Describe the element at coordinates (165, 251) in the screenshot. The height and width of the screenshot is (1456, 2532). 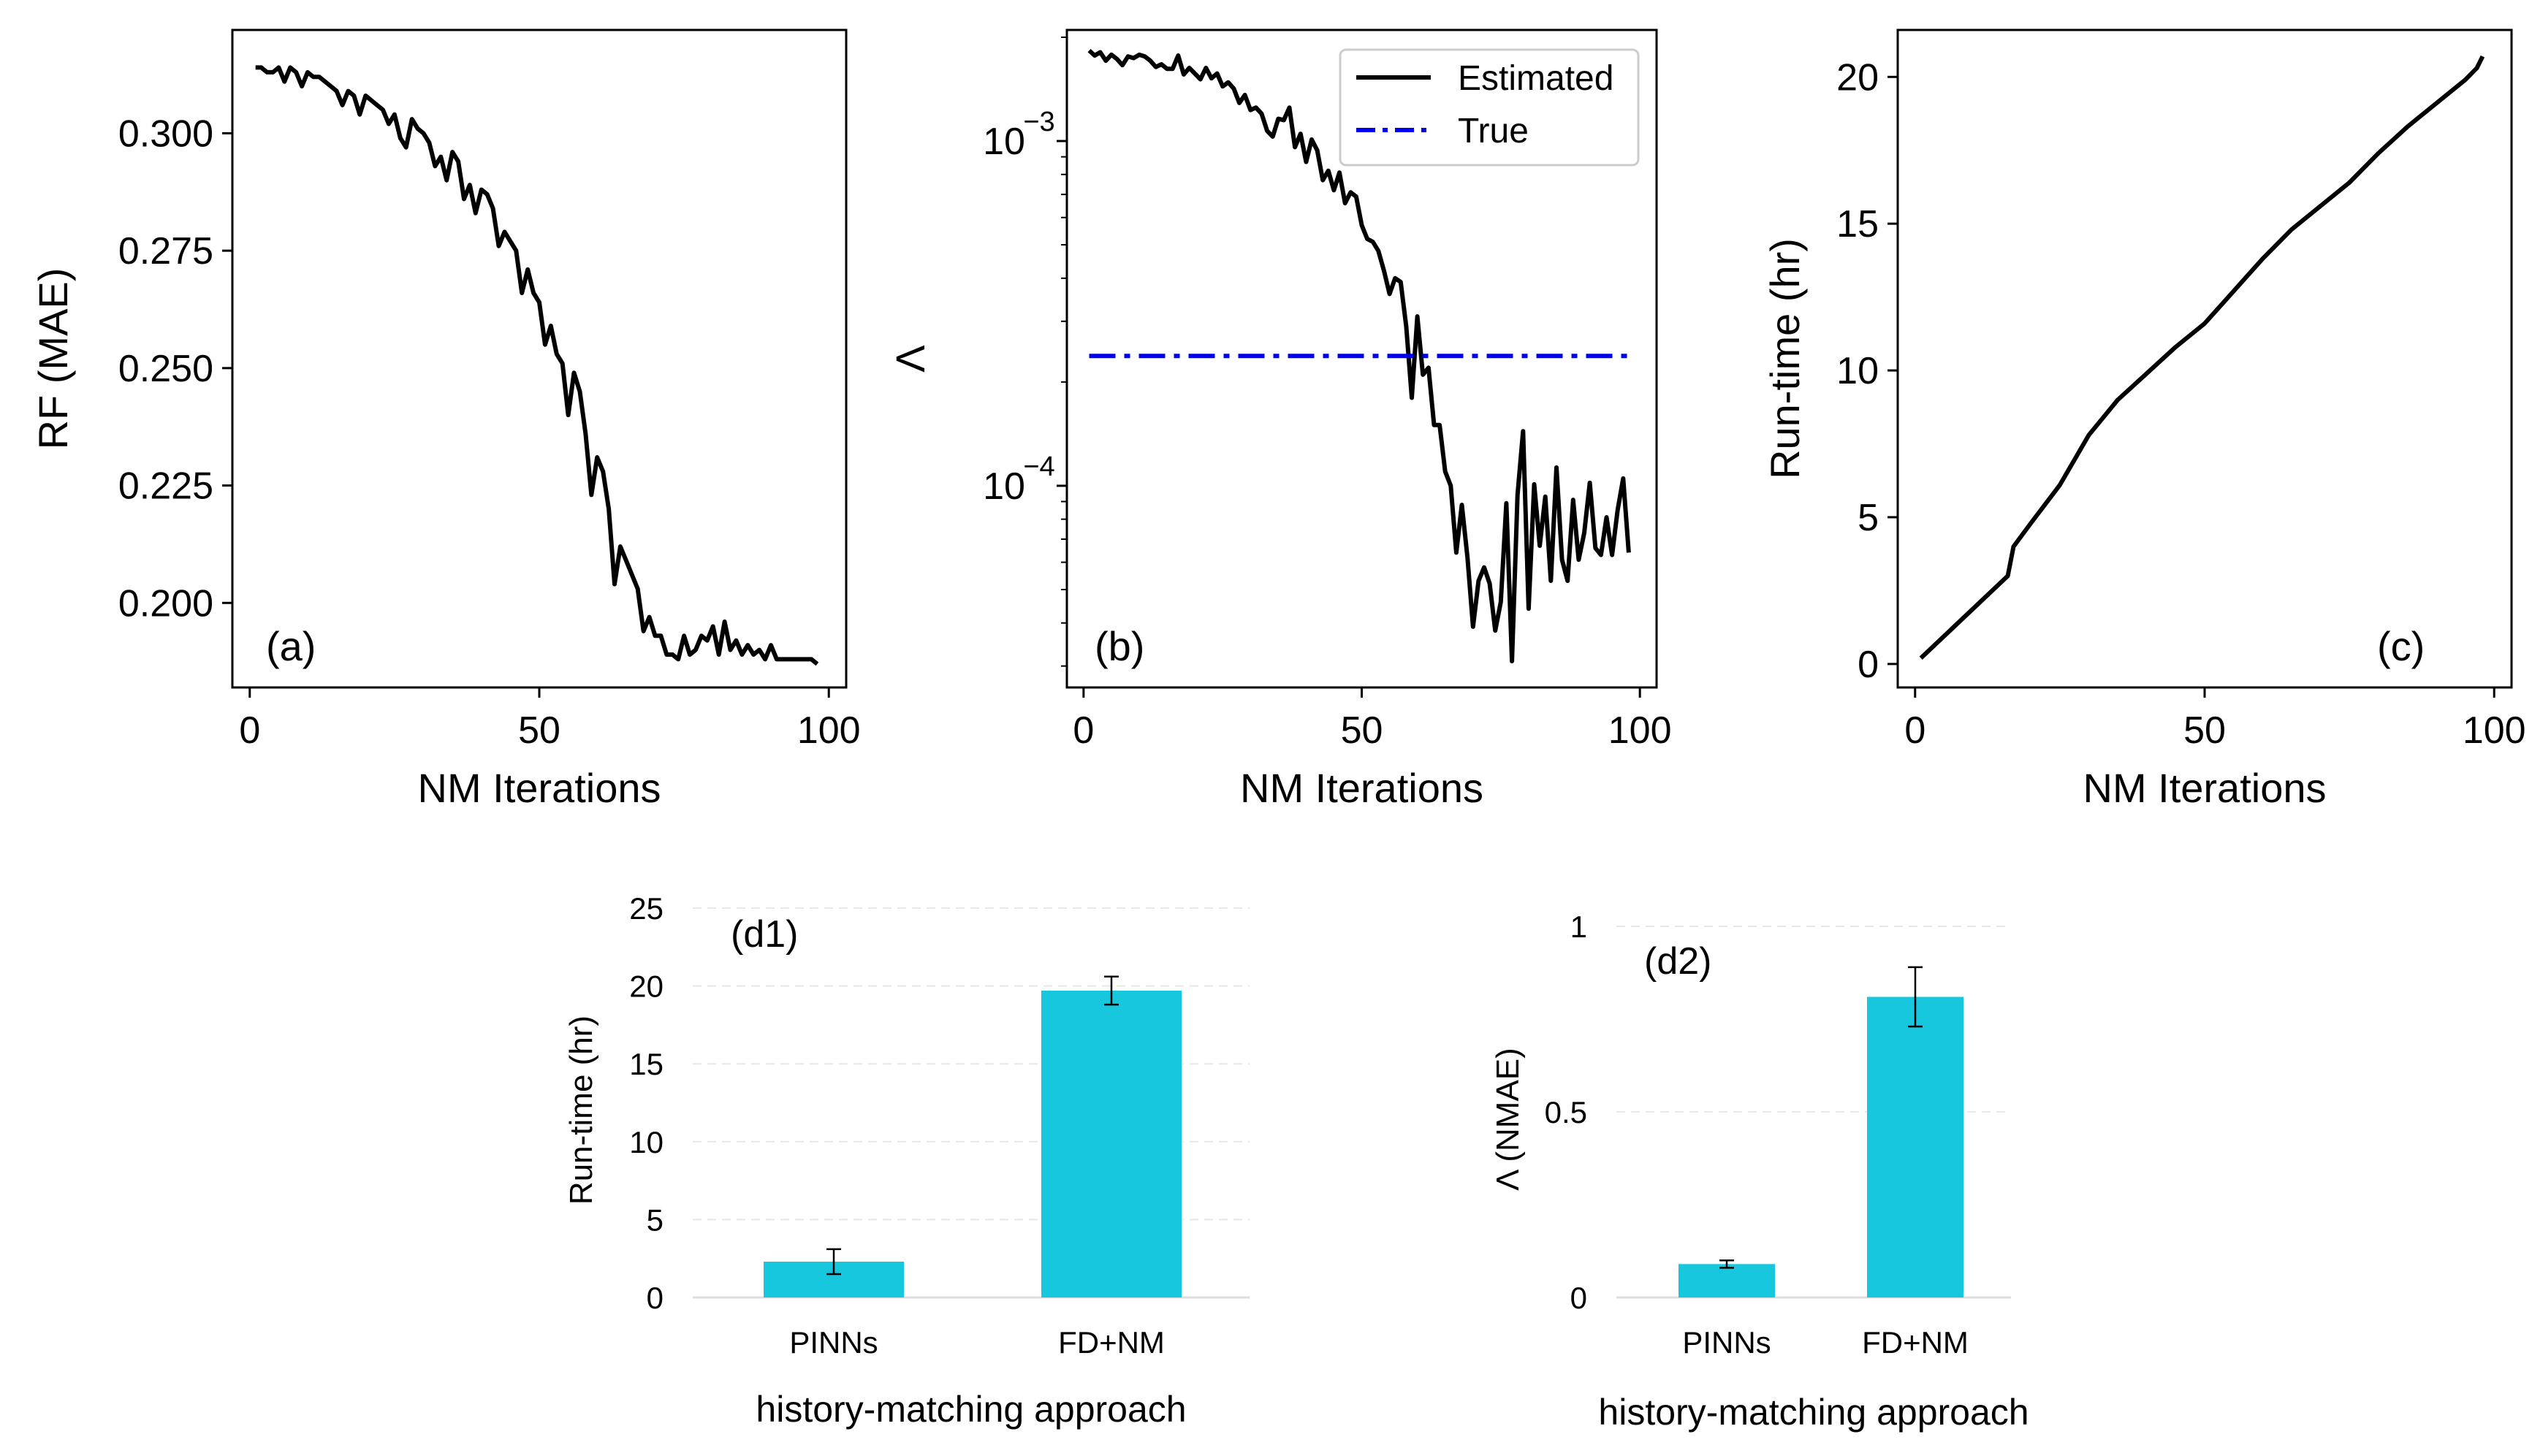
I see `y-tick-label: 0.275` at that location.